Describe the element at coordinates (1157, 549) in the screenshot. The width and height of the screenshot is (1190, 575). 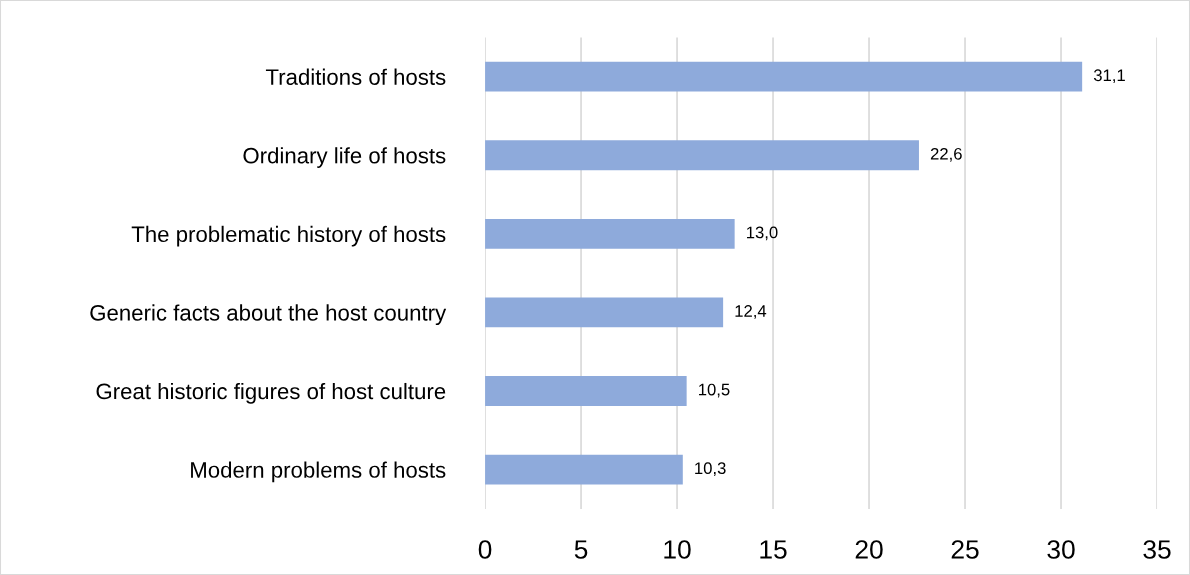
I see `x-tick-label: 35` at that location.